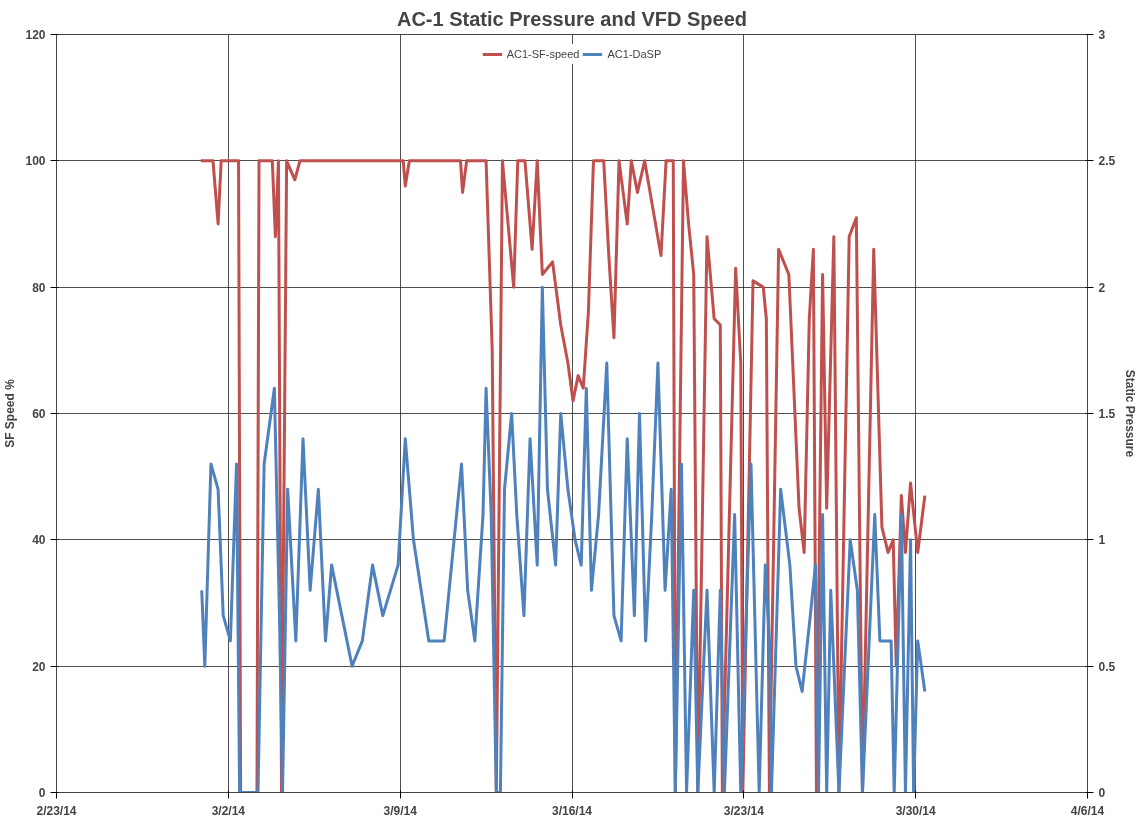 Image resolution: width=1148 pixels, height=829 pixels. What do you see at coordinates (744, 810) in the screenshot?
I see `x-tick-label: 3/23/14` at bounding box center [744, 810].